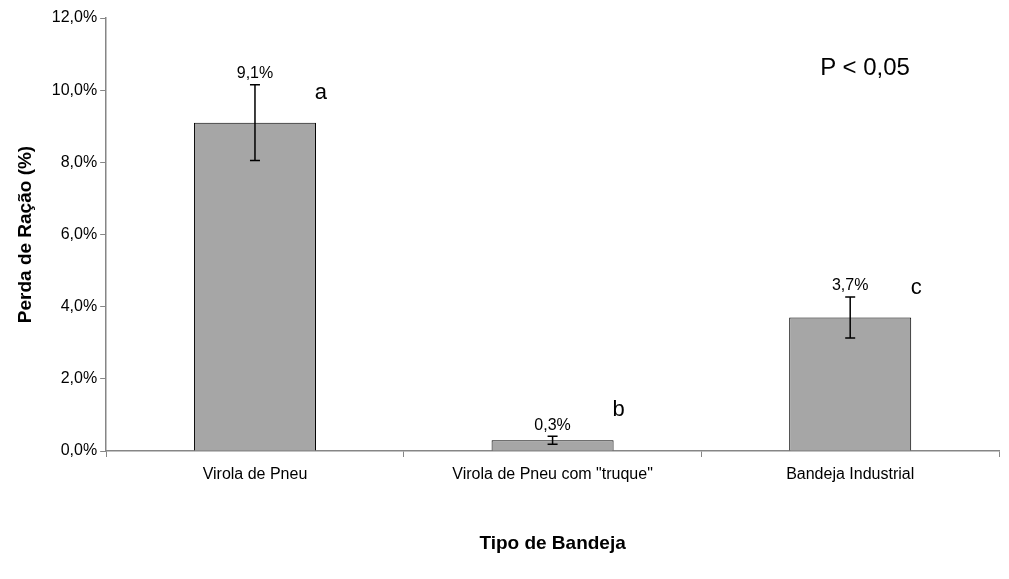 This screenshot has height=579, width=1009. I want to click on annotation: P < 0,05, so click(865, 66).